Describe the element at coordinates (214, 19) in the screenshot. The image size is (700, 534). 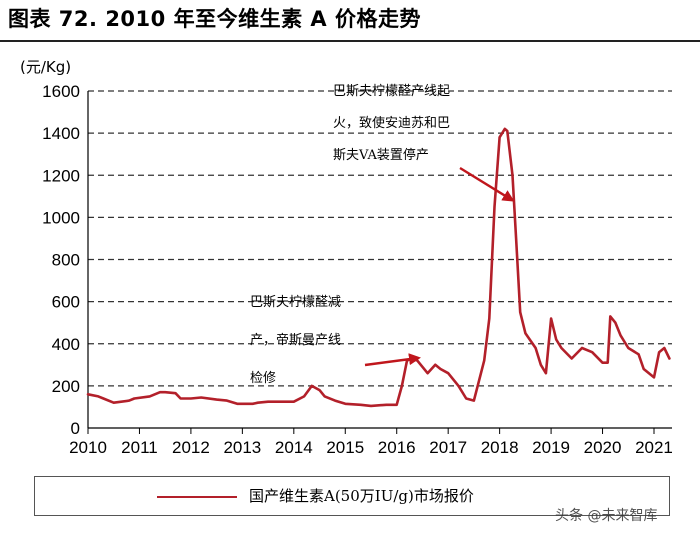
I see `figure-title: 图表 72. 2010 年至今维生素 A 价格走势` at that location.